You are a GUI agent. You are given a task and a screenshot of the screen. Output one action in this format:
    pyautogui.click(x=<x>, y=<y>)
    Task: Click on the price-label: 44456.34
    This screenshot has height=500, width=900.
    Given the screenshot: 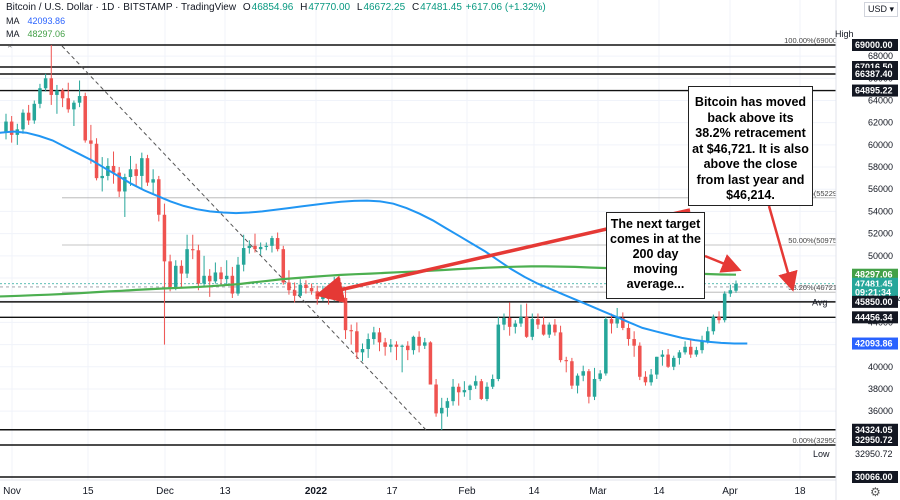 What is the action you would take?
    pyautogui.click(x=874, y=317)
    